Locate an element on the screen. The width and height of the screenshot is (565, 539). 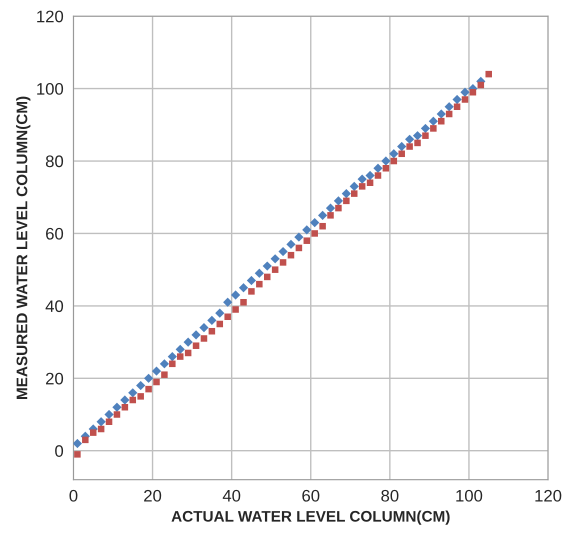
x-tick-label: 40 is located at coordinates (231, 496).